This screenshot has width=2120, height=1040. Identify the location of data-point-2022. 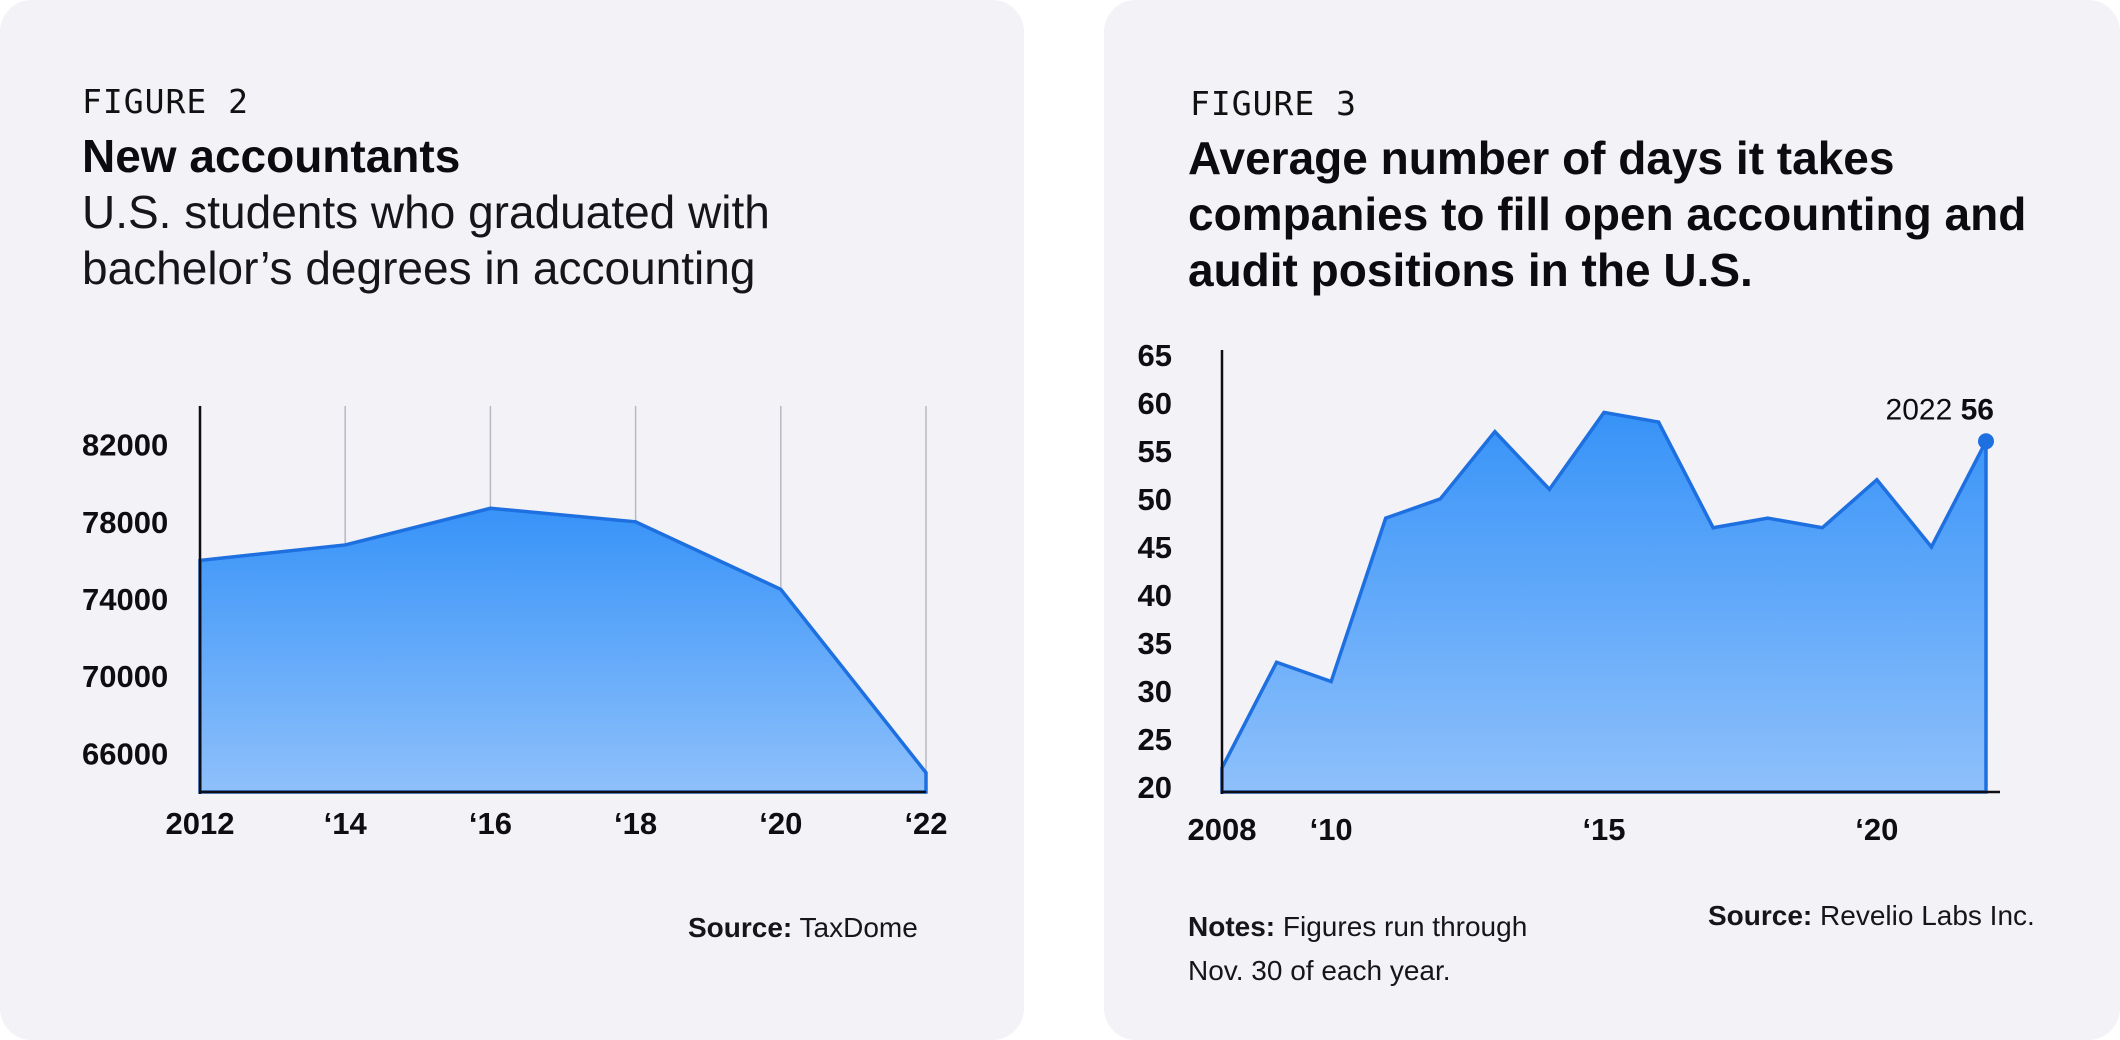
(926, 773).